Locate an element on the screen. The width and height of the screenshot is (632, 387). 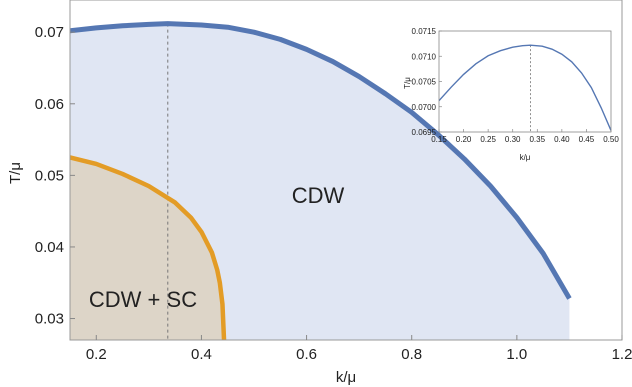
x-tick-label: 0.8 is located at coordinates (411, 354).